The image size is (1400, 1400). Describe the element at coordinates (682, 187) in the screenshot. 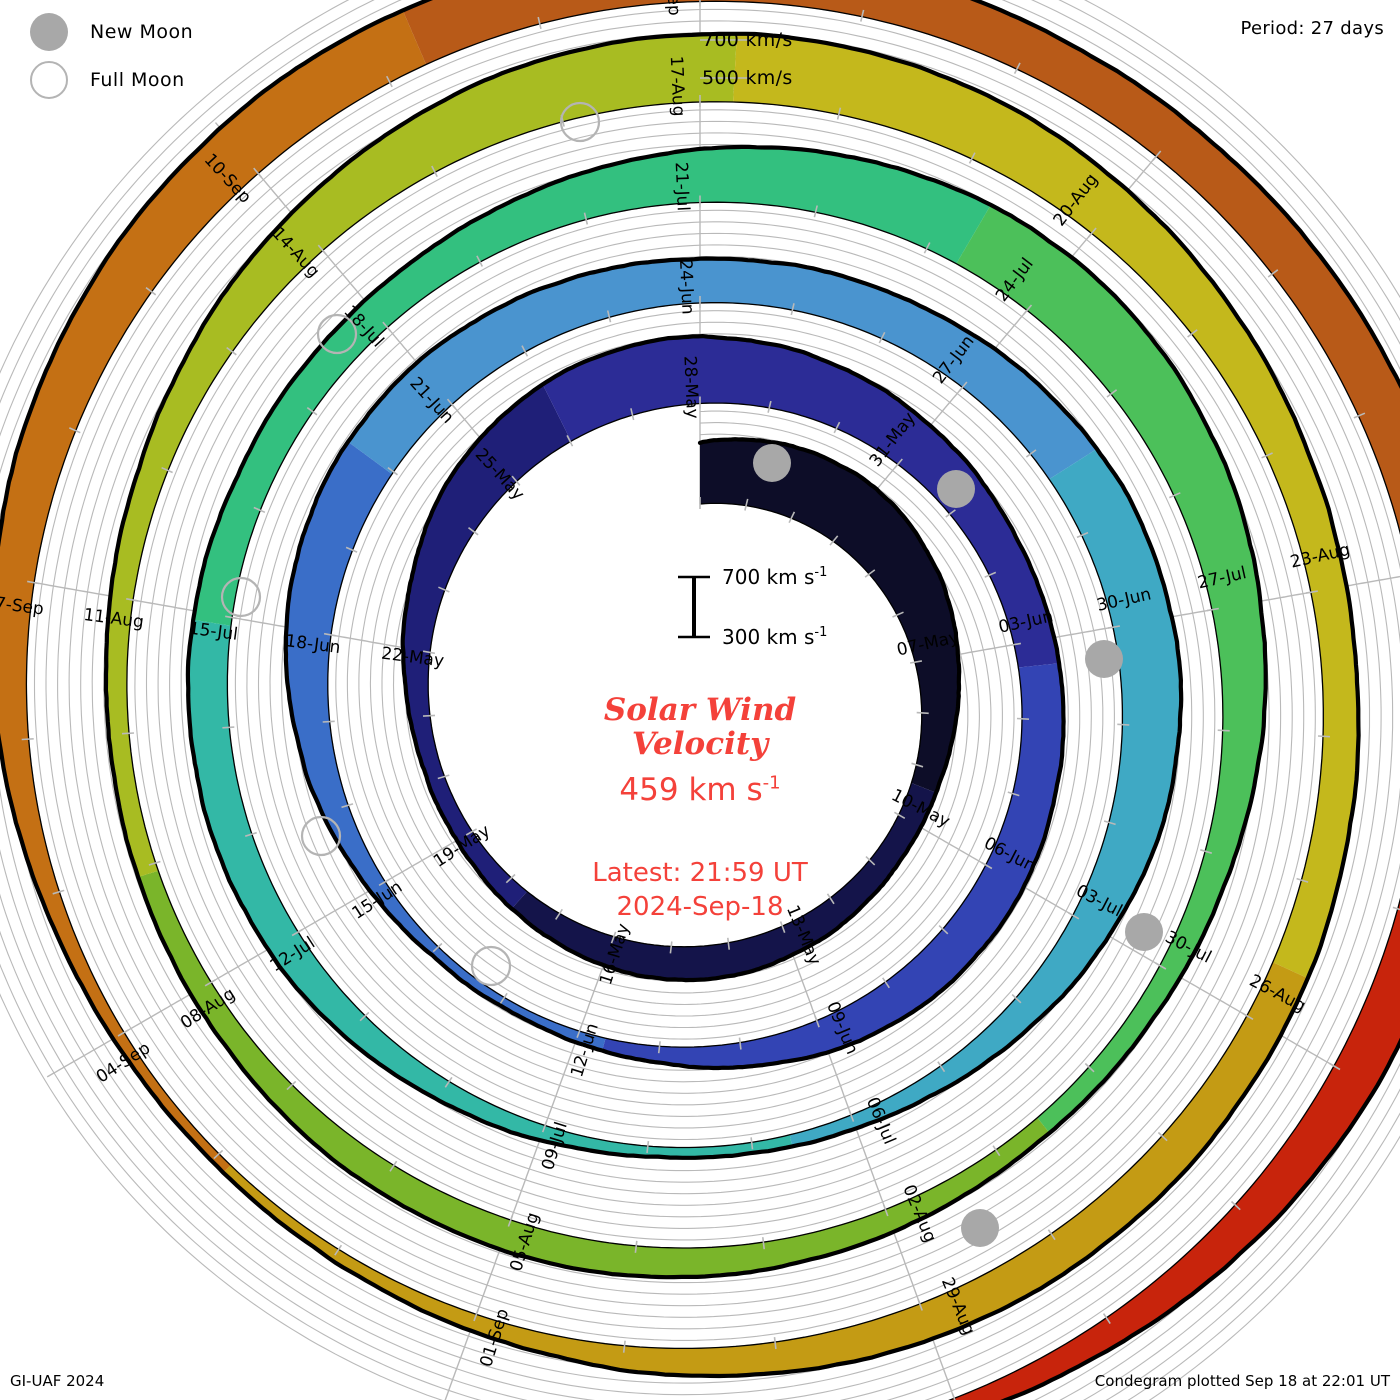

I see `date-label: 21-Jul` at that location.